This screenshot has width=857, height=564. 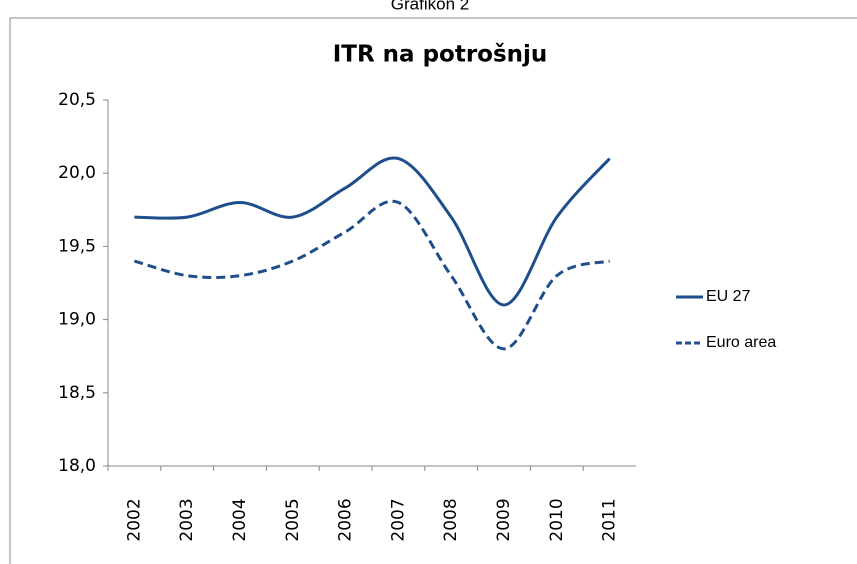 I want to click on y-tick-label: 18,0, so click(x=77, y=466).